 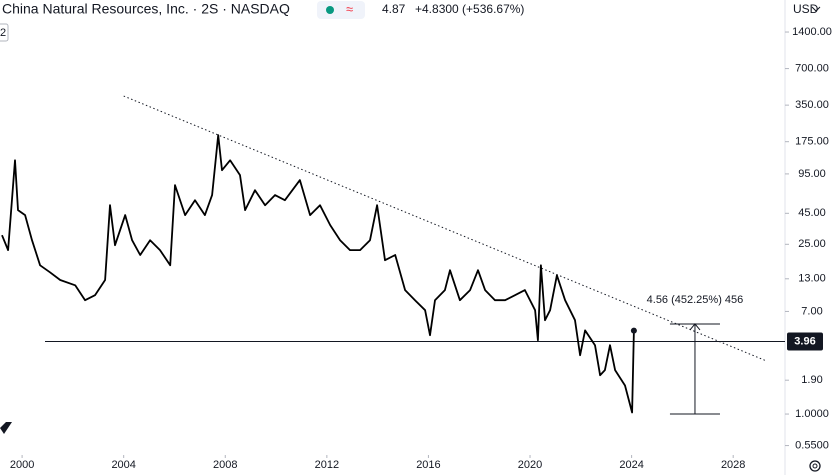 I want to click on x-tick-label: 2028, so click(x=733, y=465).